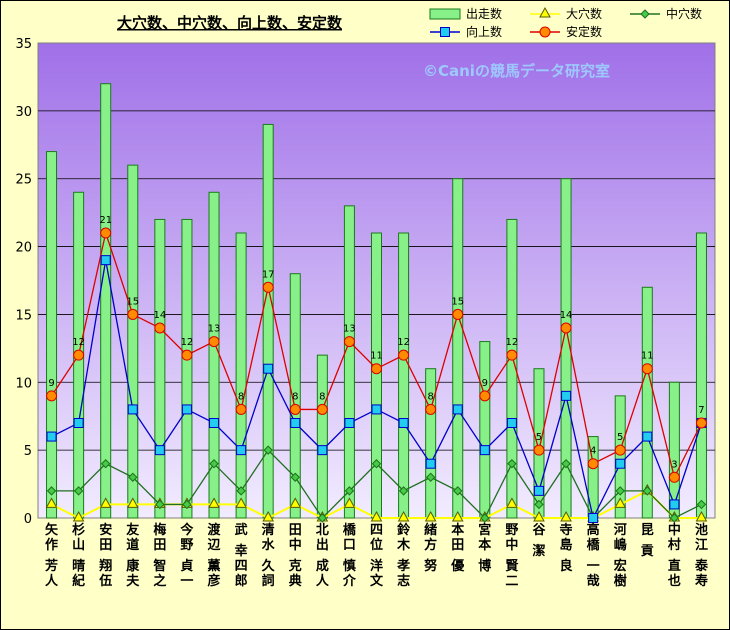 The image size is (730, 630). What do you see at coordinates (322, 566) in the screenshot?
I see `x-tick-char: 成` at bounding box center [322, 566].